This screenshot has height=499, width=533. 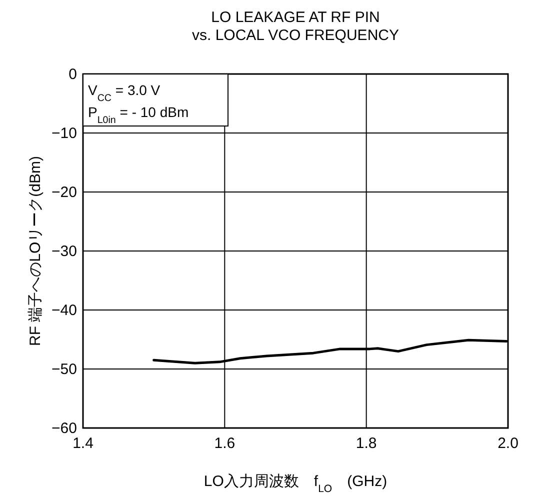 I want to click on y-tick-label: −10, so click(x=64, y=133).